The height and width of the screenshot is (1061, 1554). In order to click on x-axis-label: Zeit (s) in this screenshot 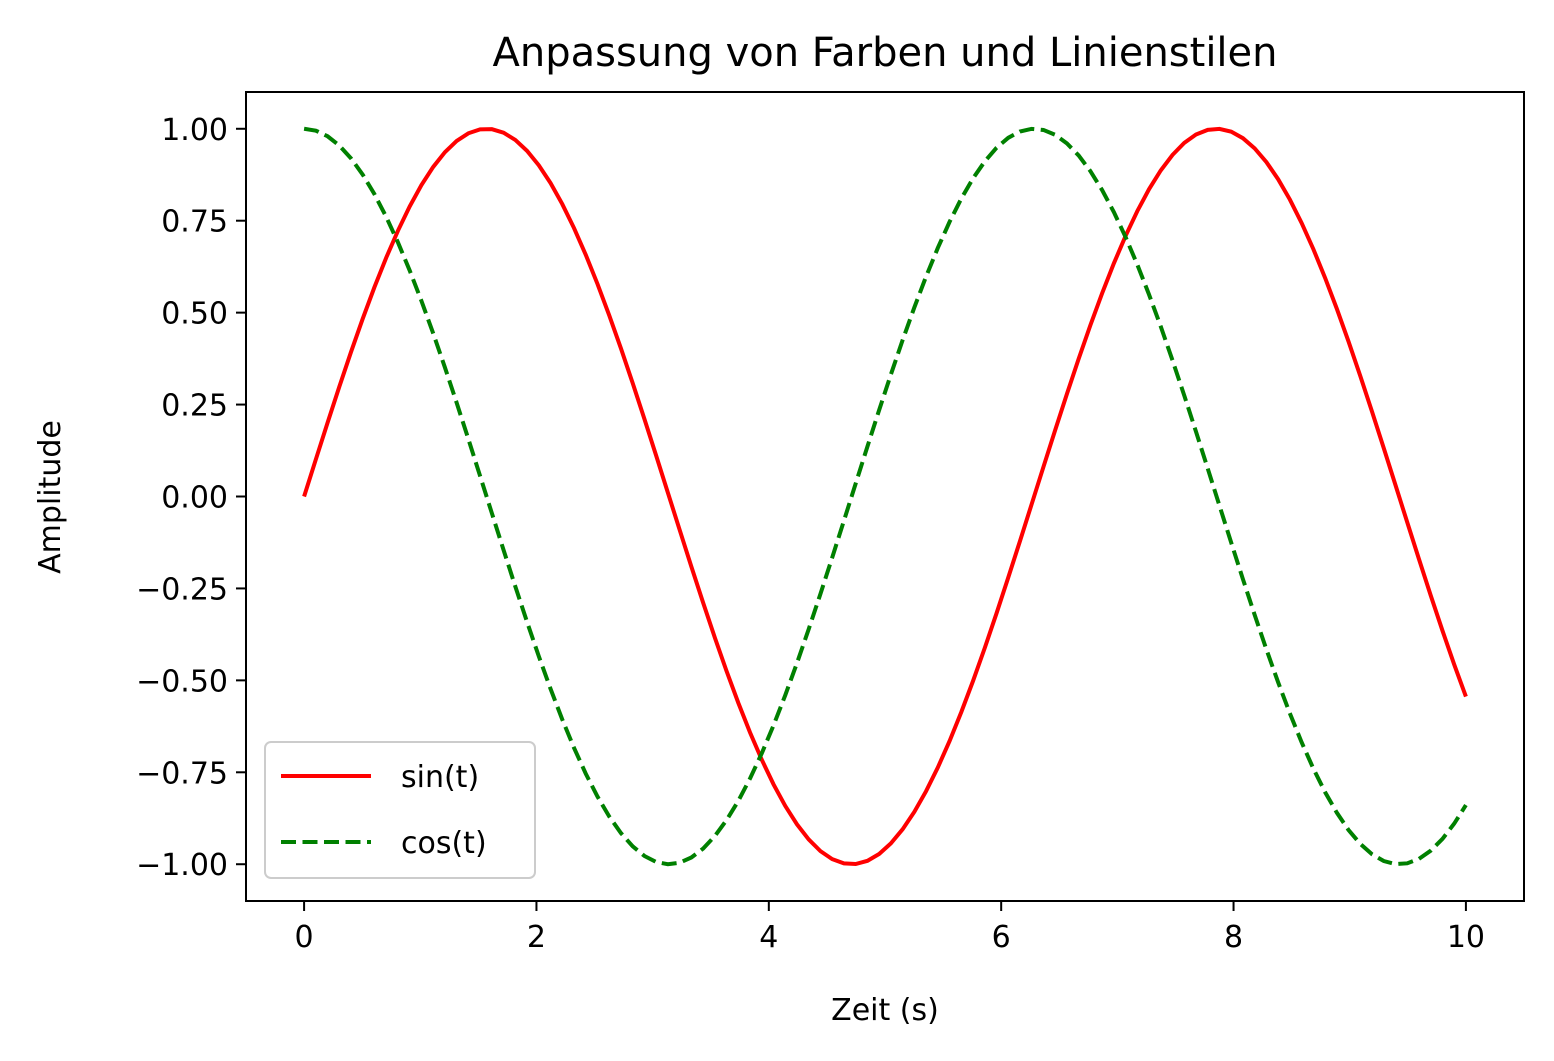, I will do `click(885, 1010)`.